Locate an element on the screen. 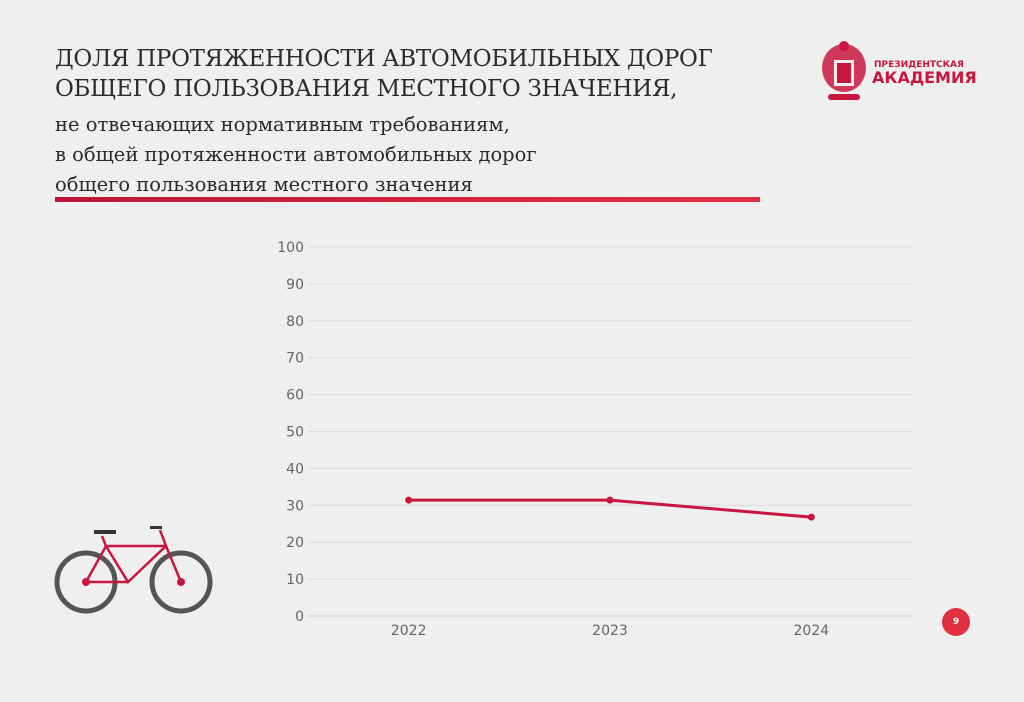 Image resolution: width=1024 pixels, height=702 pixels. logo-text-1: ПРЕЗИДЕНТСКАЯ is located at coordinates (919, 65).